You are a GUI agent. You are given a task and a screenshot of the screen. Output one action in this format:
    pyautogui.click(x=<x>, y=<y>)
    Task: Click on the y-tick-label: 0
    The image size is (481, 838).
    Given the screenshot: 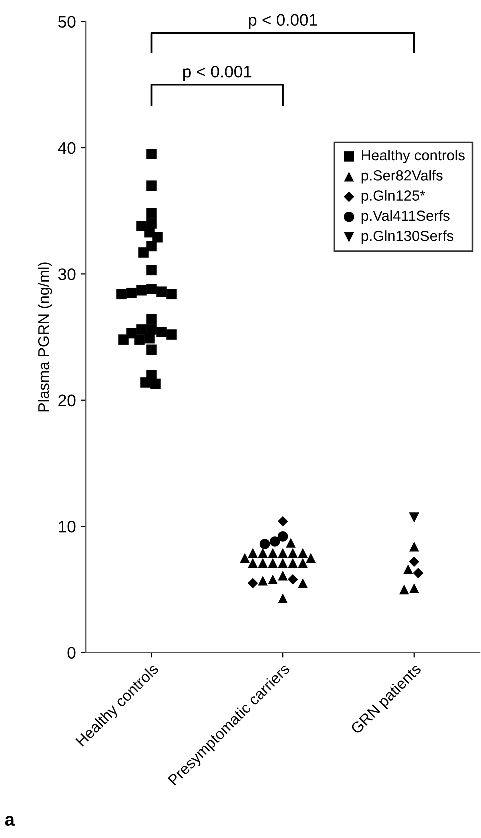 What is the action you would take?
    pyautogui.click(x=72, y=653)
    